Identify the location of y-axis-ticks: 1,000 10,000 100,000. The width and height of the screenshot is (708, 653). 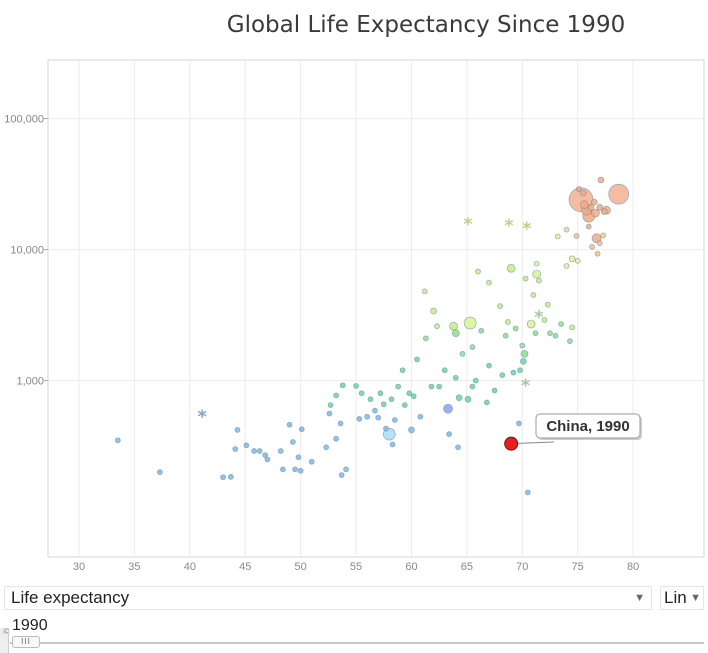
(26, 251).